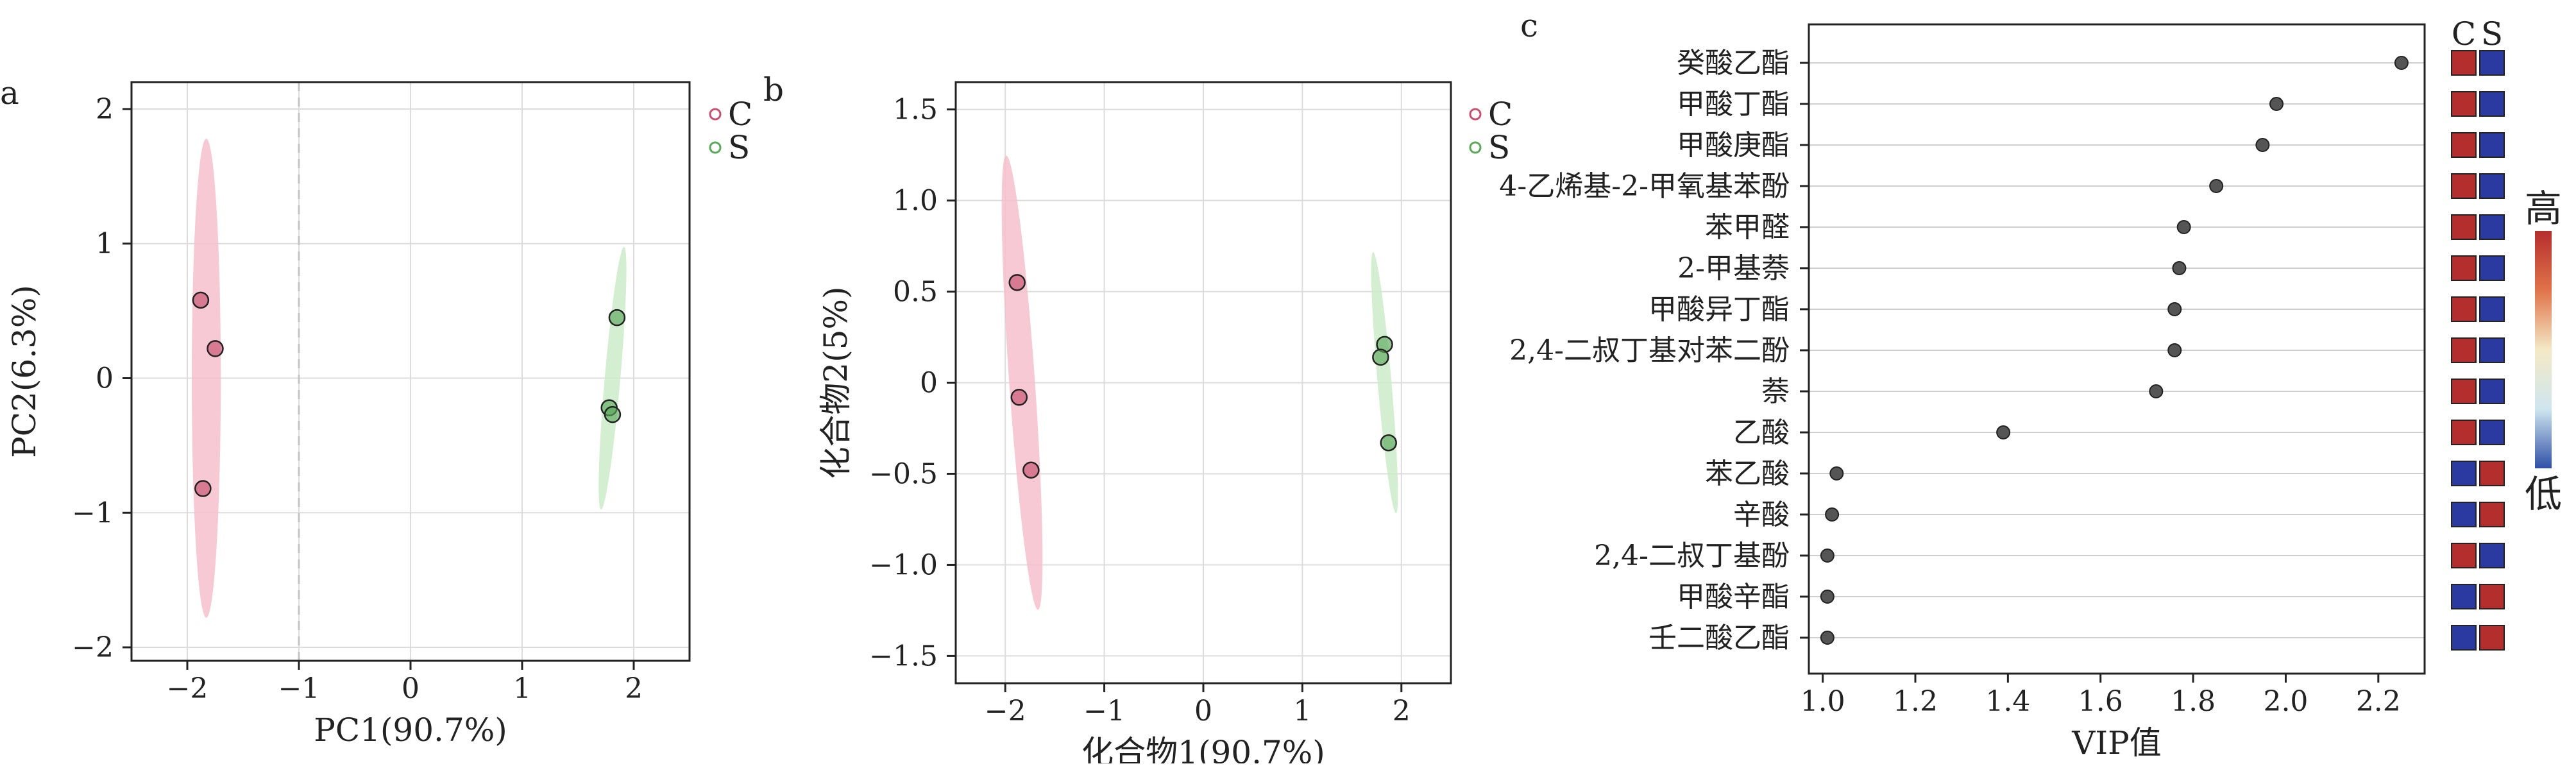  Describe the element at coordinates (1761, 514) in the screenshot. I see `compound-label: 辛酸` at that location.